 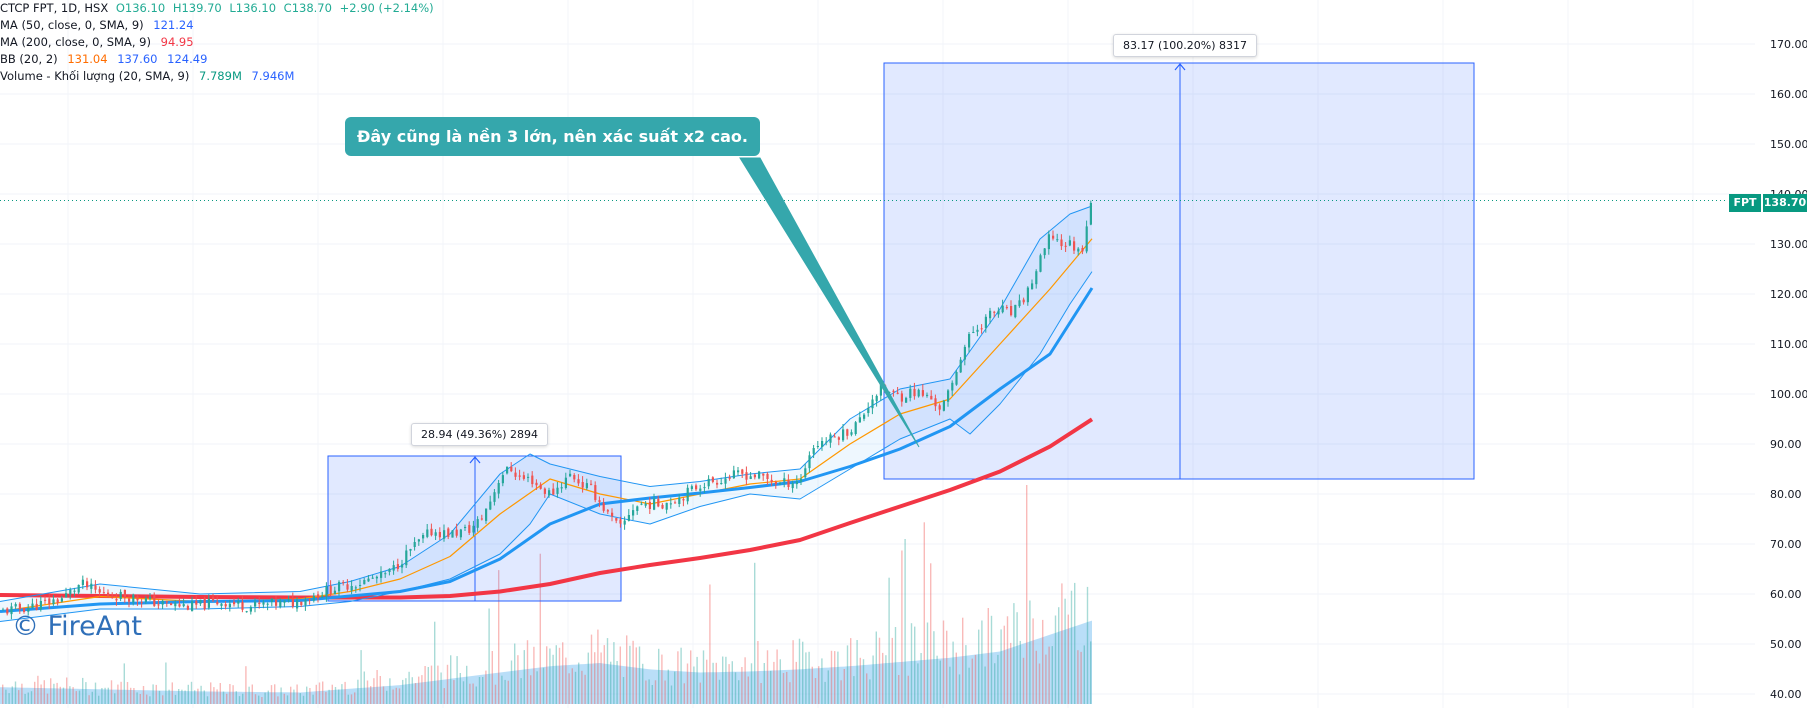 What do you see at coordinates (75, 42) in the screenshot?
I see `legend-ma200-label: MA (200, close, 0, SMA, 9)` at bounding box center [75, 42].